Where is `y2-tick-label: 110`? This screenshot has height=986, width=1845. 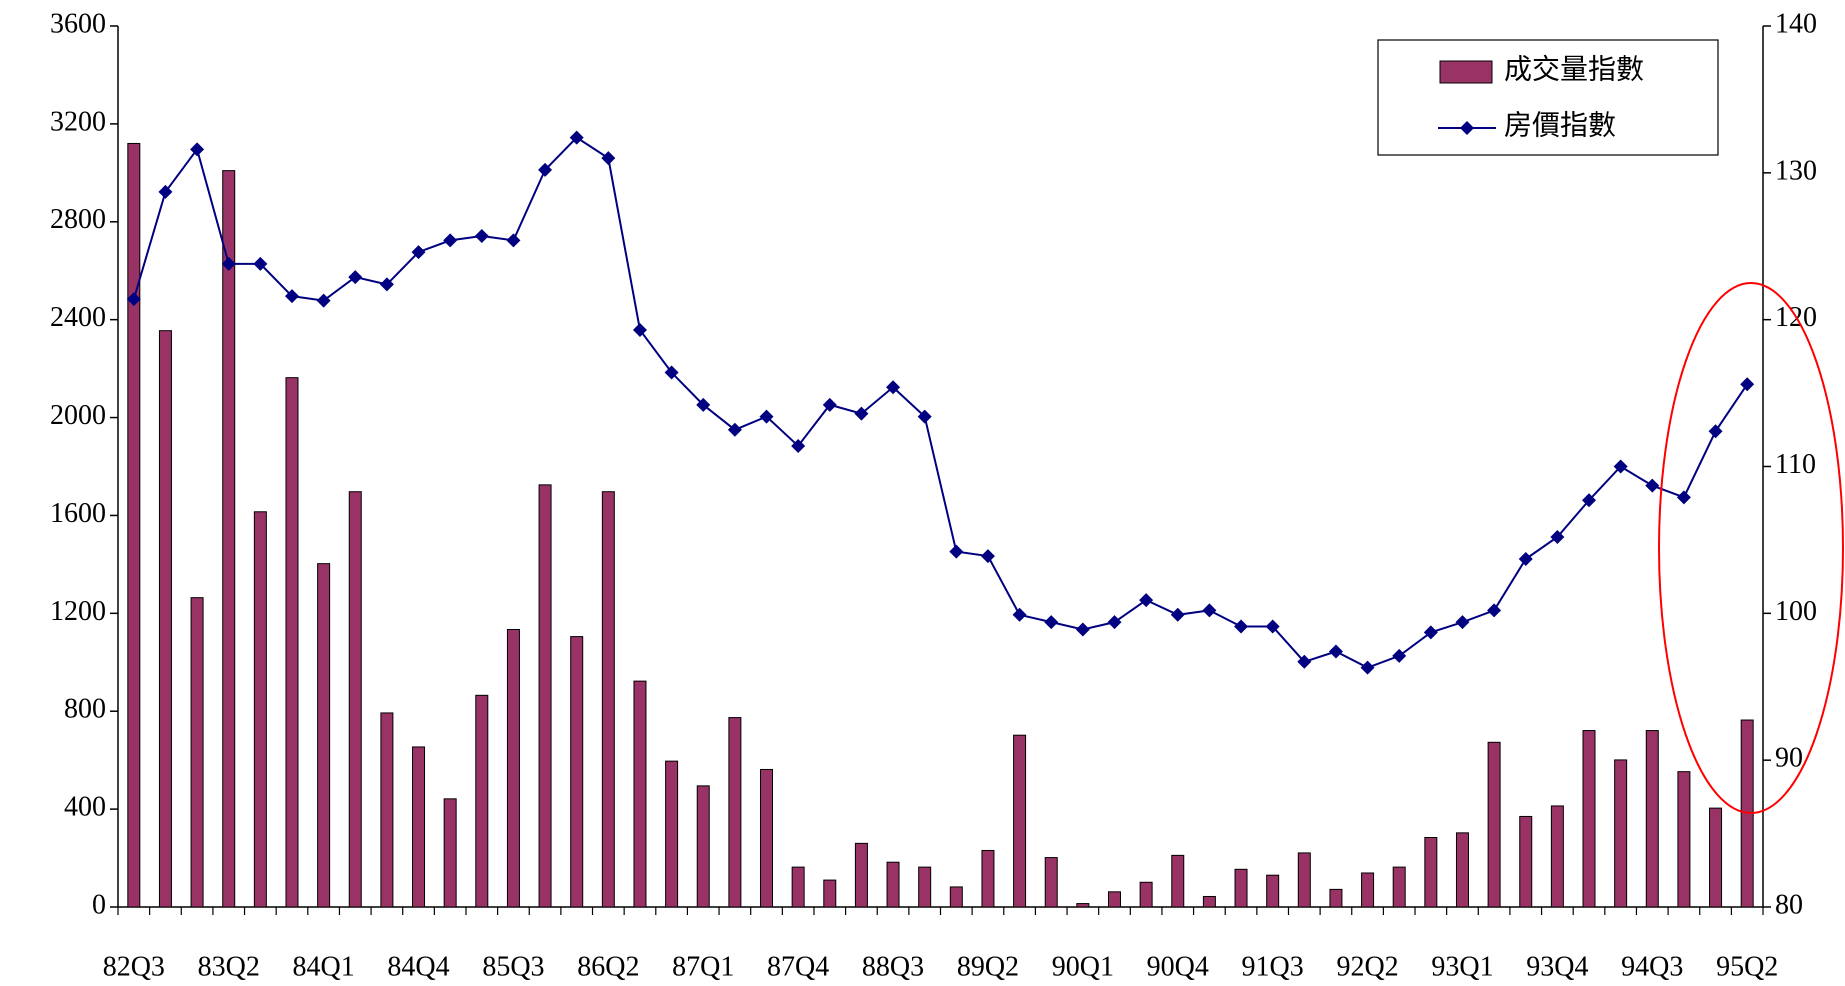
y2-tick-label: 110 is located at coordinates (1795, 464).